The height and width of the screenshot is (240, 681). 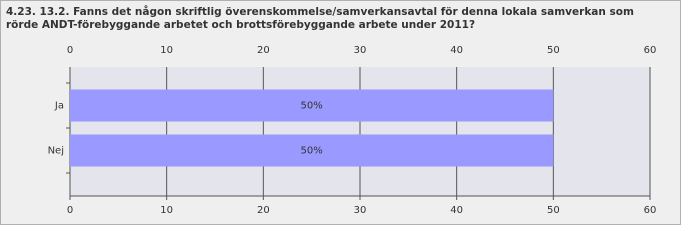 What do you see at coordinates (56, 151) in the screenshot?
I see `y-tick-label: Nej` at bounding box center [56, 151].